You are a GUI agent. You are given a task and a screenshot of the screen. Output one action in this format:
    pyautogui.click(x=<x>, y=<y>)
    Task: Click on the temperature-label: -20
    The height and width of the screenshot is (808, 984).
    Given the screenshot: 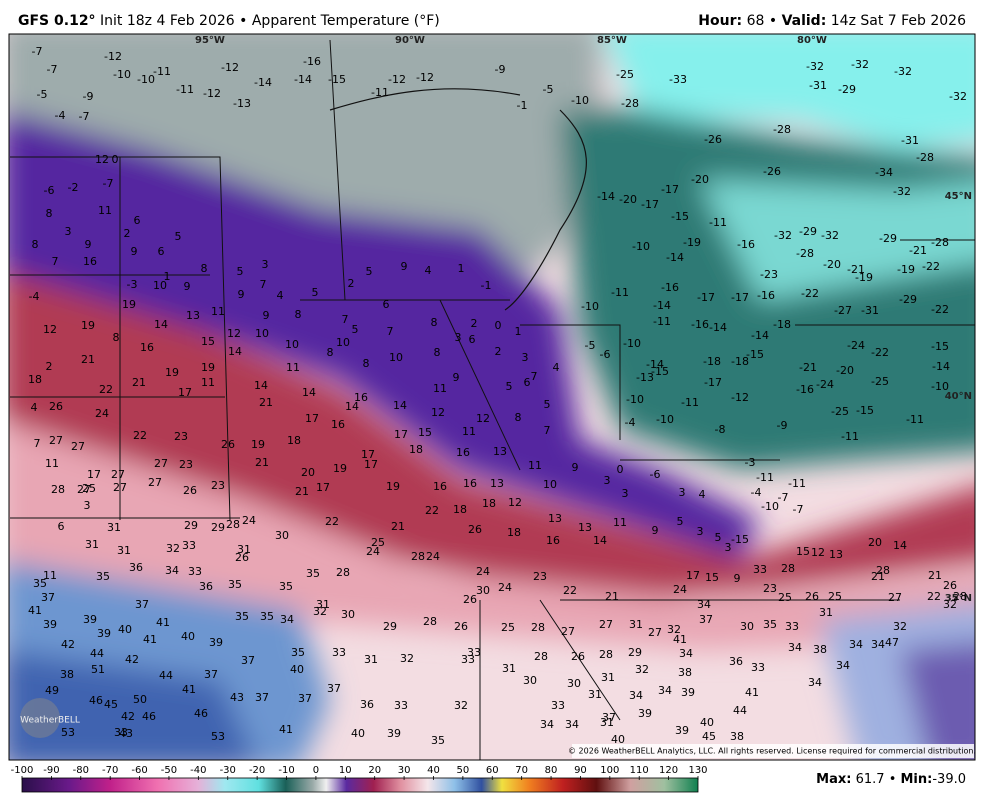 What is the action you would take?
    pyautogui.click(x=845, y=370)
    